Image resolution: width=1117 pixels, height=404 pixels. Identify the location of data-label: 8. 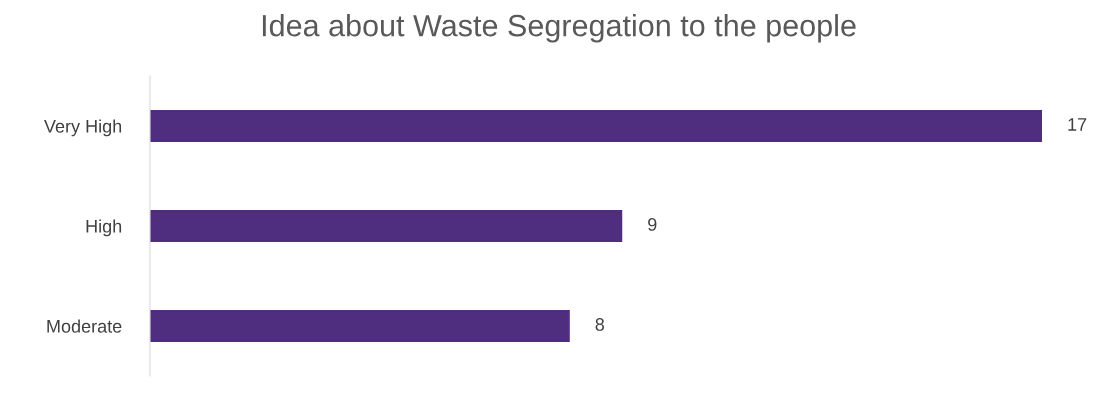
(600, 324).